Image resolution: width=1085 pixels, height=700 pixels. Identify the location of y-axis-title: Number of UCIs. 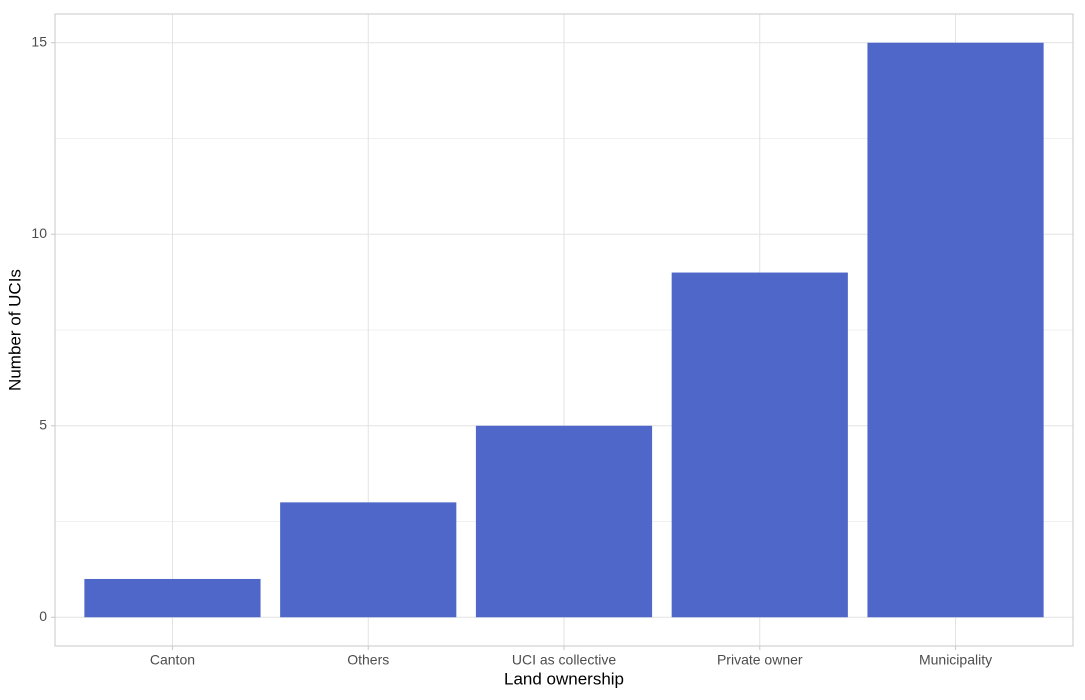
(14, 330).